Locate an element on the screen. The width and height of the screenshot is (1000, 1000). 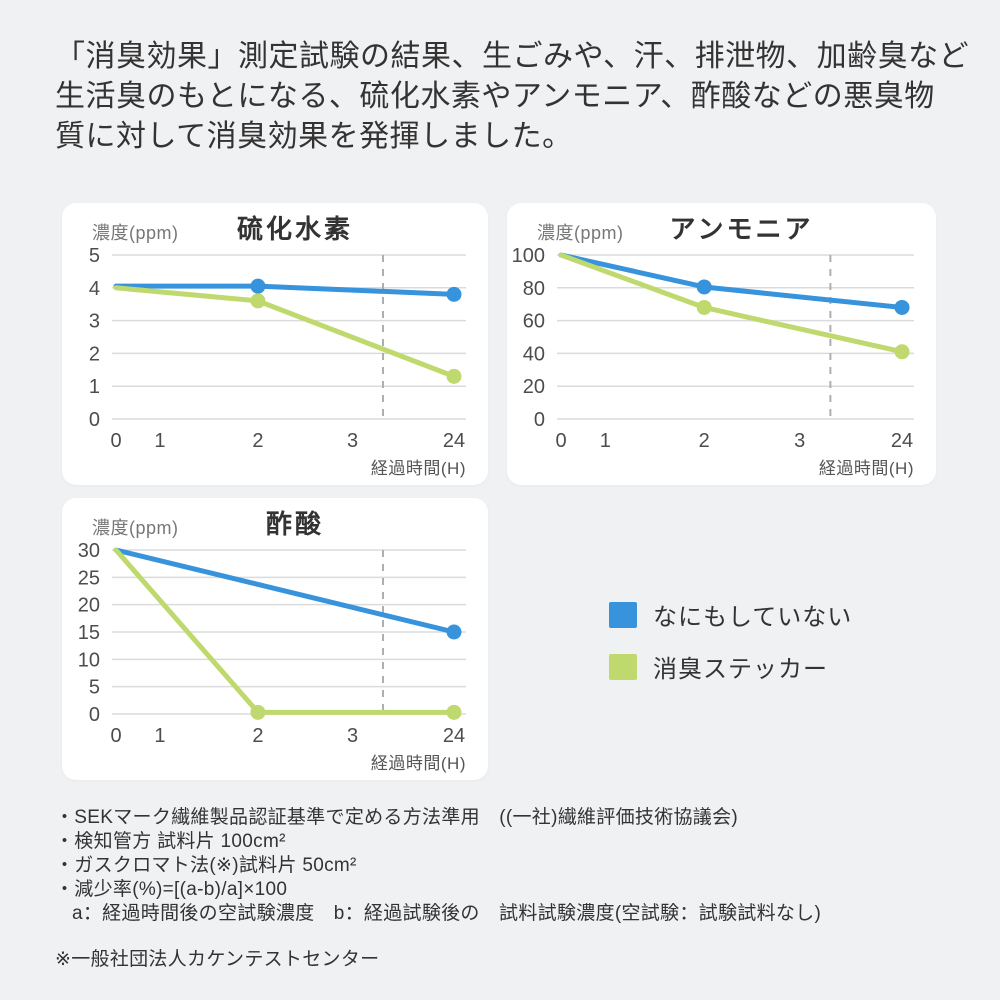
chart-title-hydrogen-sulfide: 硫化水素 is located at coordinates (294, 229).